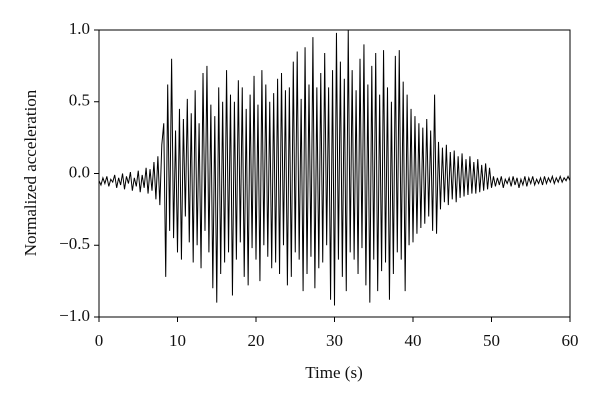 Image resolution: width=600 pixels, height=404 pixels. Describe the element at coordinates (413, 340) in the screenshot. I see `x-tick-label: 40` at that location.